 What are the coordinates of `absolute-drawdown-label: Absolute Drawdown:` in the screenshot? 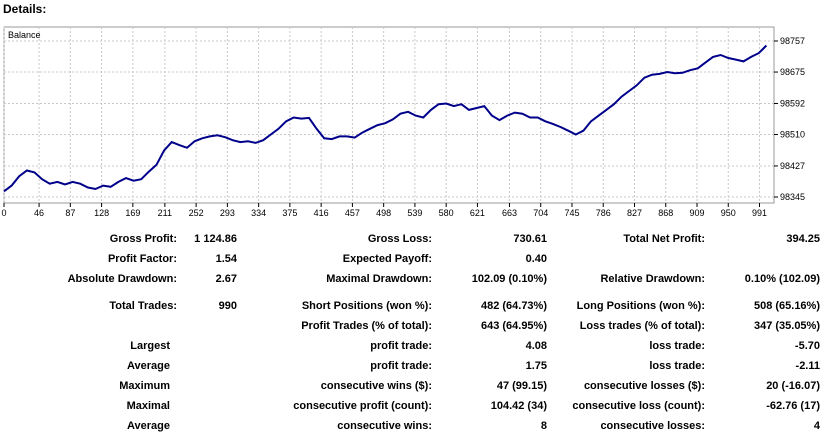 It's located at (122, 279).